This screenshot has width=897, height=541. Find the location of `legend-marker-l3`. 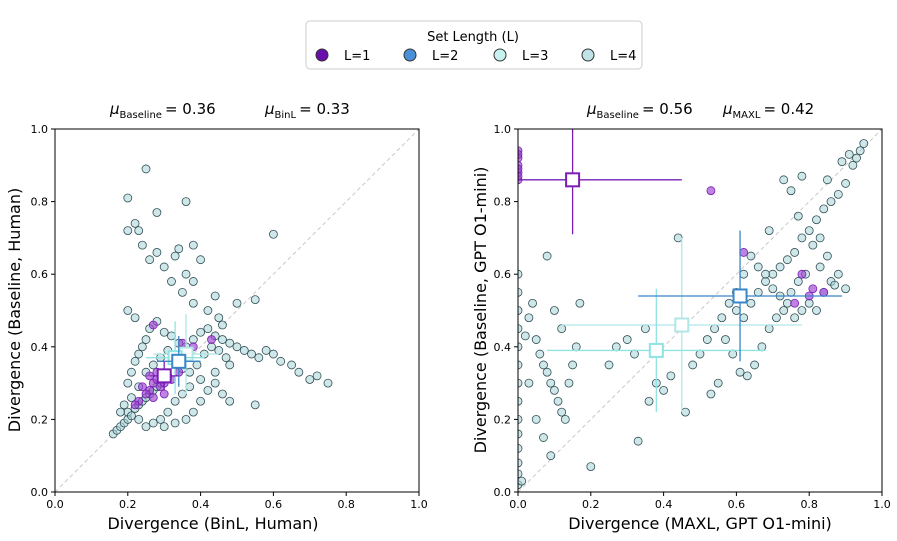

legend-marker-l3 is located at coordinates (500, 55).